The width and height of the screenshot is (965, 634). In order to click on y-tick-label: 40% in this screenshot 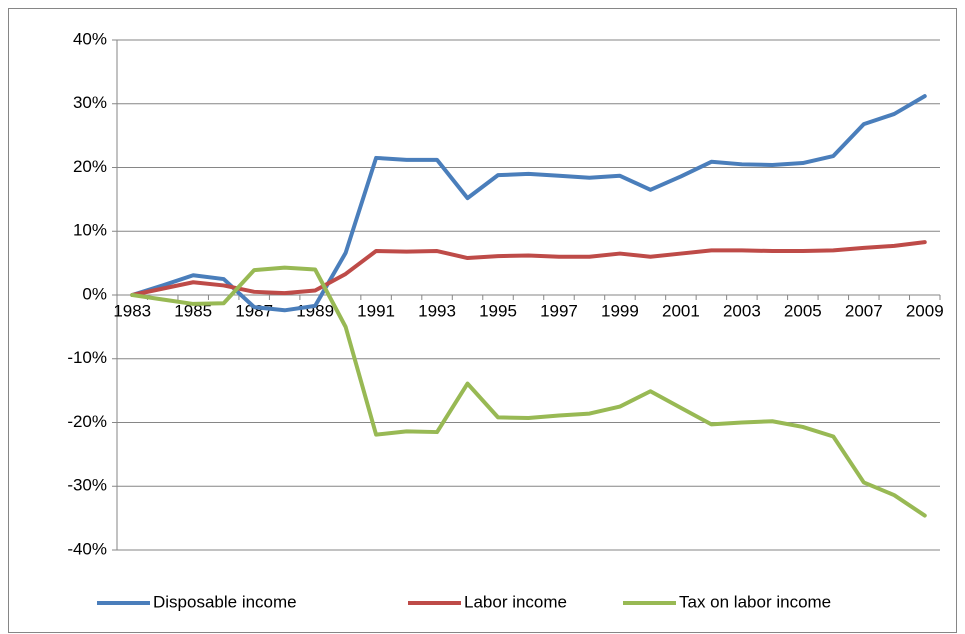, I will do `click(90, 38)`.